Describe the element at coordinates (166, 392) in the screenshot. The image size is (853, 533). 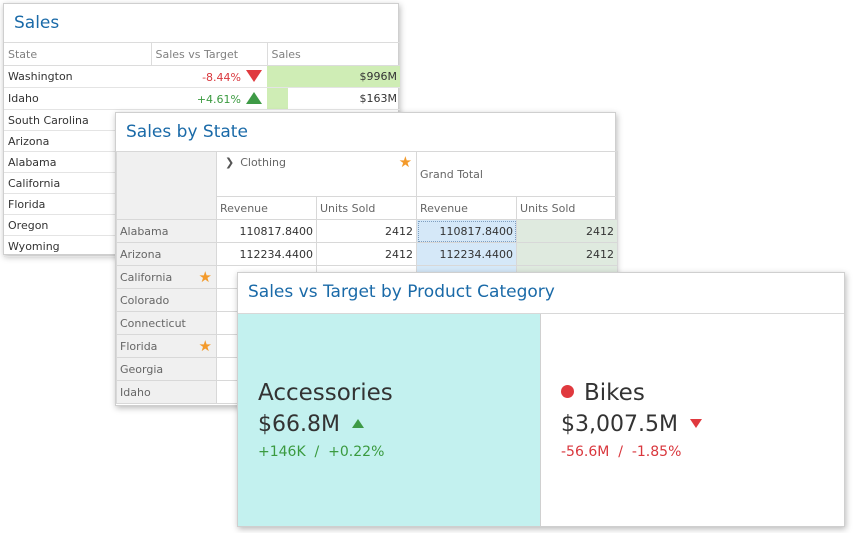
I see `row-header: Idaho` at that location.